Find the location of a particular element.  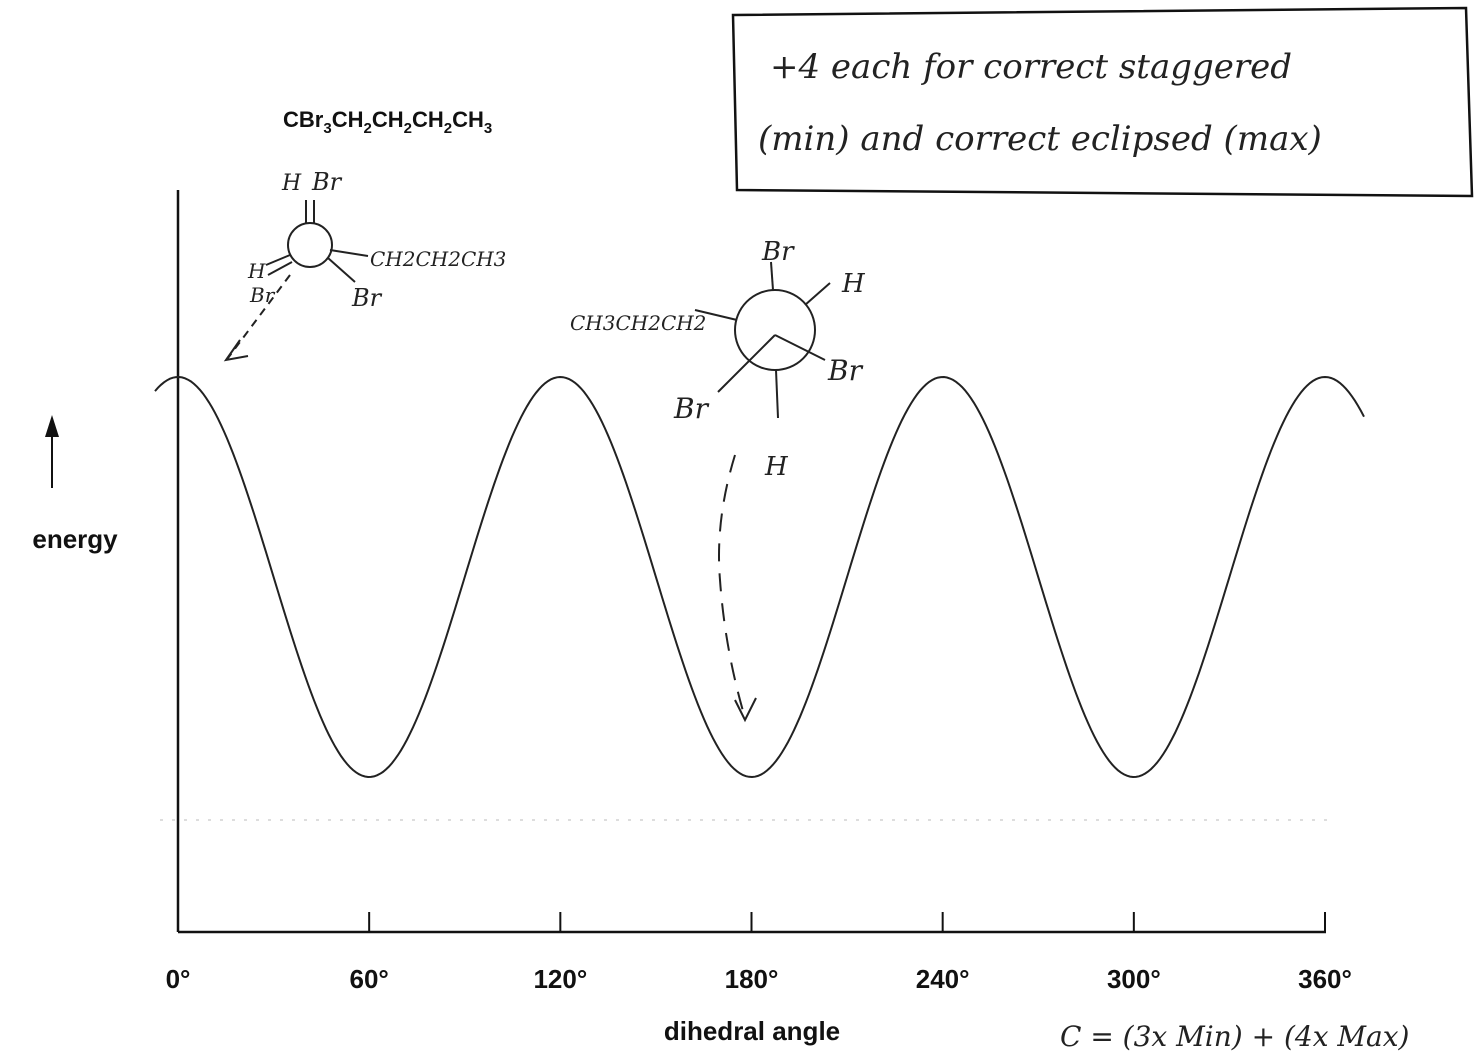

newman-staggered is located at coordinates (762, 492).